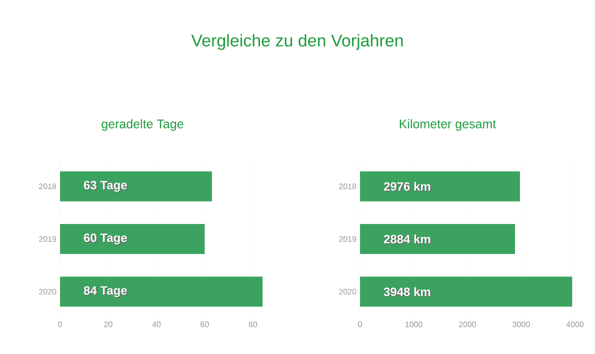 This screenshot has height=354, width=595. Describe the element at coordinates (297, 42) in the screenshot. I see `text: Vergleiche zu den Vorjahren` at that location.